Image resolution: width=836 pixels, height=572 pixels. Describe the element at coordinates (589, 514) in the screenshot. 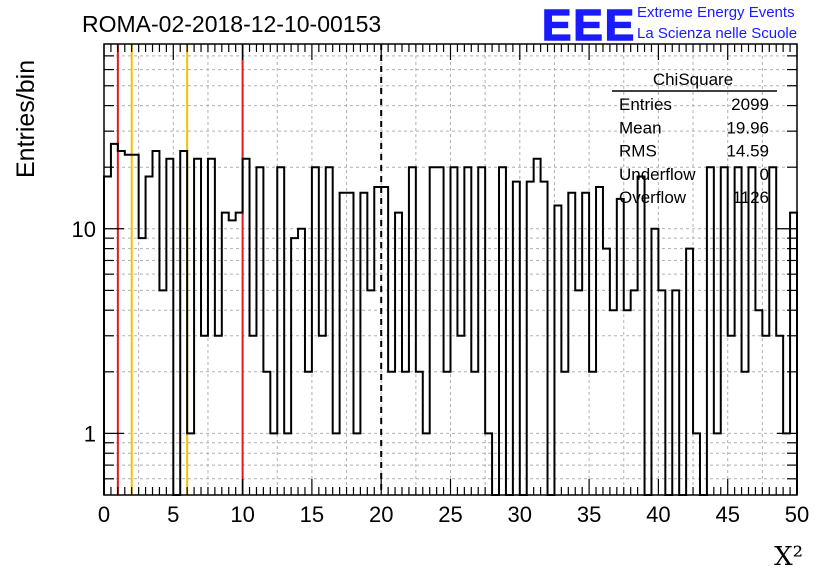

I see `x-tick-label: 35` at that location.